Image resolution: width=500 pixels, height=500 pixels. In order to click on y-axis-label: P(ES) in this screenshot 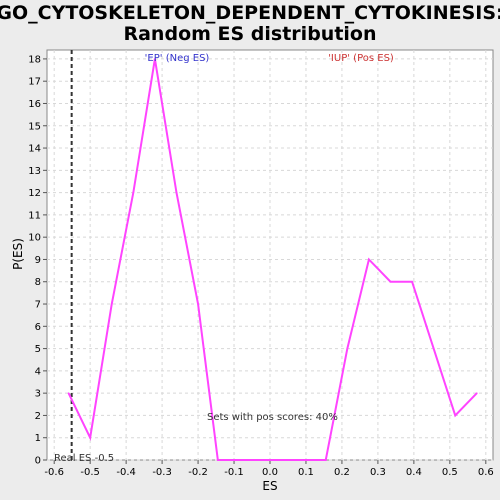, I will do `click(18, 254)`.